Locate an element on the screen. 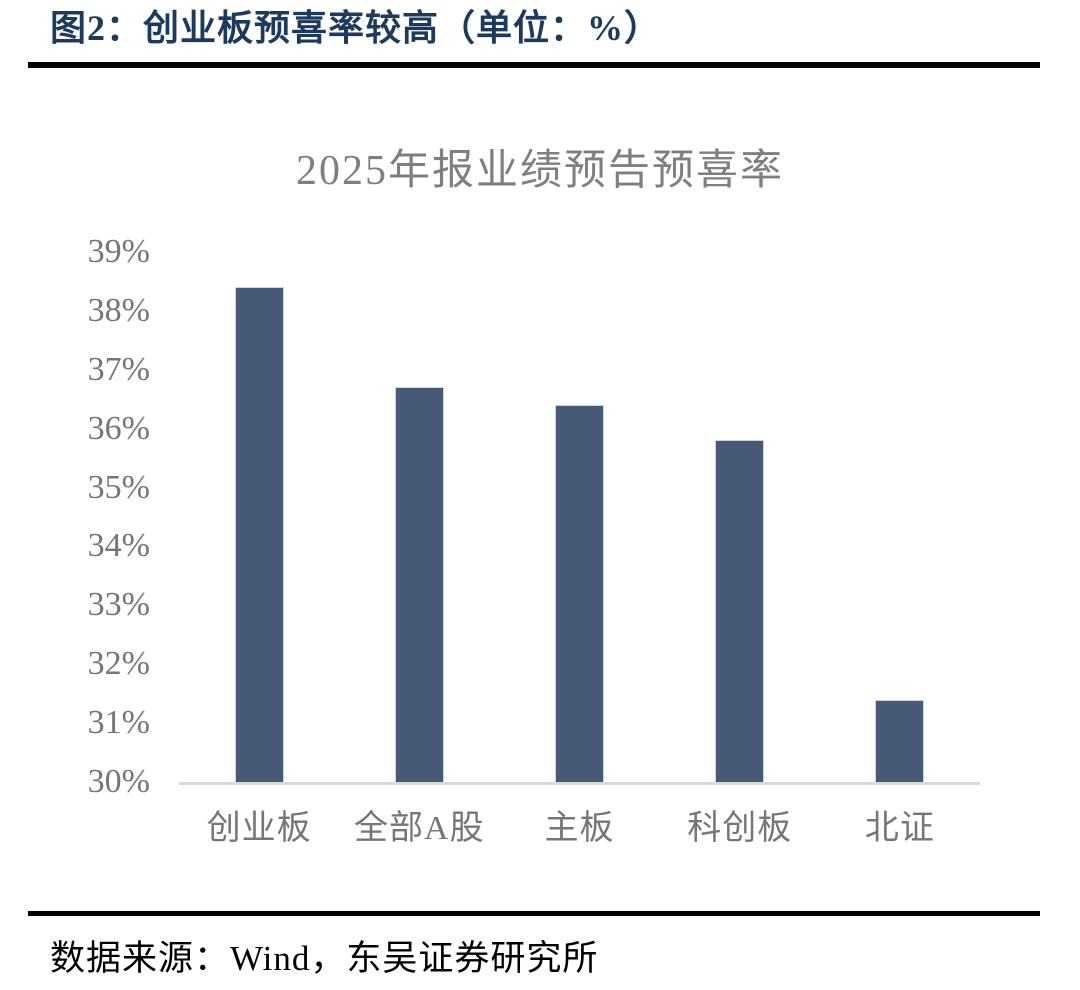 The height and width of the screenshot is (990, 1080). y-tick-label: 37% is located at coordinates (118, 369).